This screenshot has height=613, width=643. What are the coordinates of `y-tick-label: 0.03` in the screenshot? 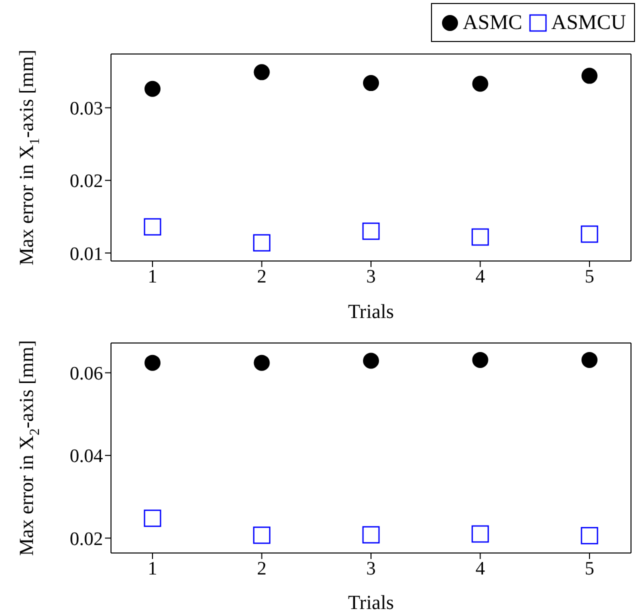 It's located at (86, 109).